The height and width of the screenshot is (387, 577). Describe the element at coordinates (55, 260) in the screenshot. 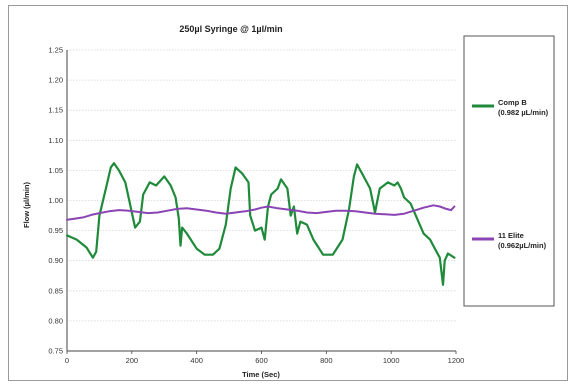

I see `y-tick-label: 0.90` at that location.